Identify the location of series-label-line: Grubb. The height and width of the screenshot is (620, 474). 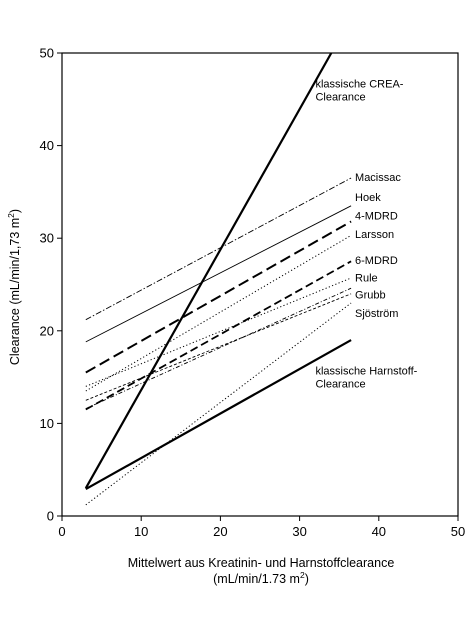
(370, 295).